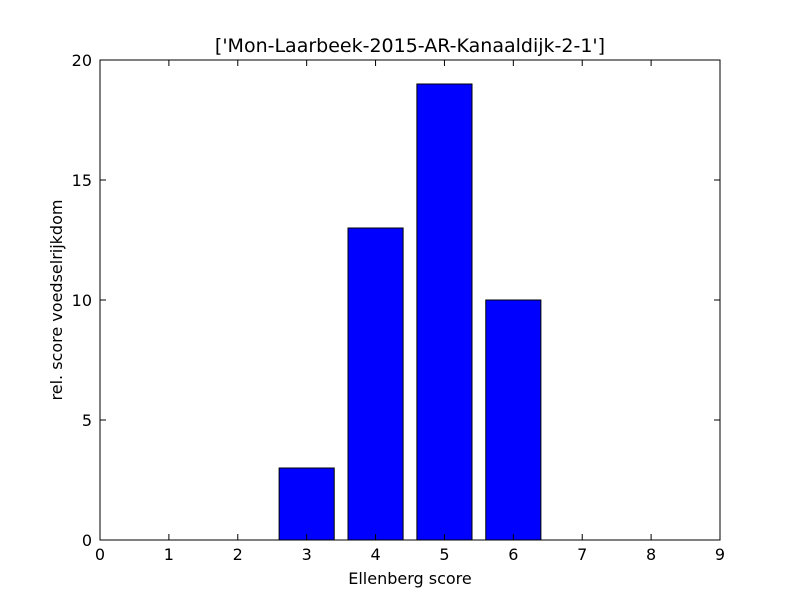 The height and width of the screenshot is (600, 800). I want to click on x-tick-label: 7, so click(582, 554).